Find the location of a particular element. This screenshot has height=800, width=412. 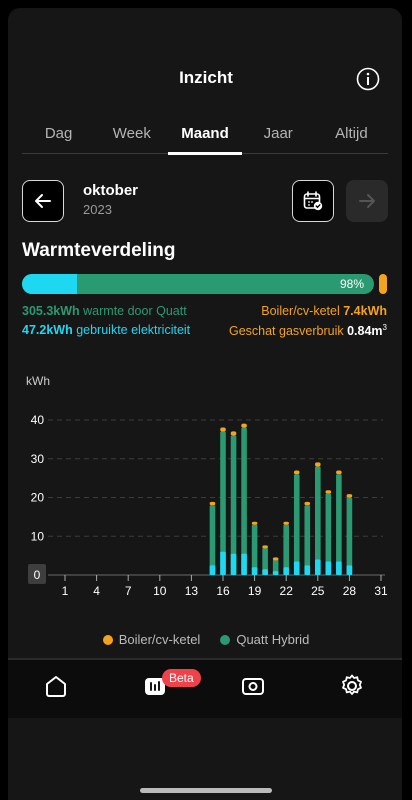

period-month: oktober is located at coordinates (111, 190).